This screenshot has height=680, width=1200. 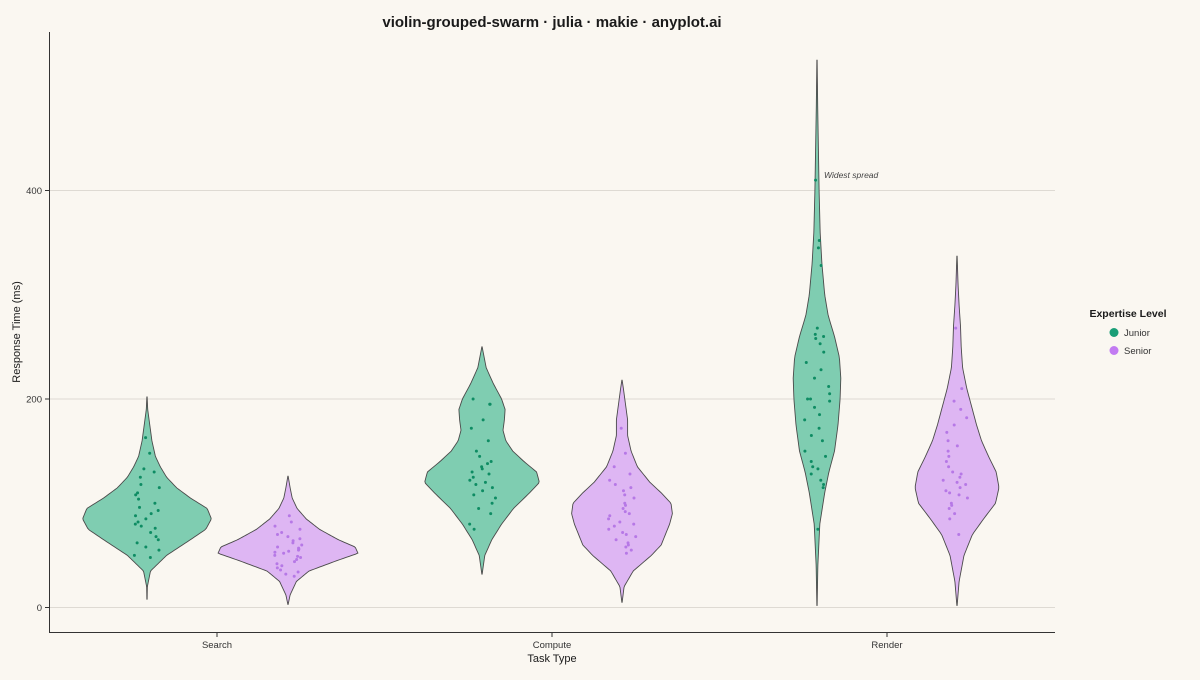 I want to click on violin-search-junior, so click(x=147, y=498).